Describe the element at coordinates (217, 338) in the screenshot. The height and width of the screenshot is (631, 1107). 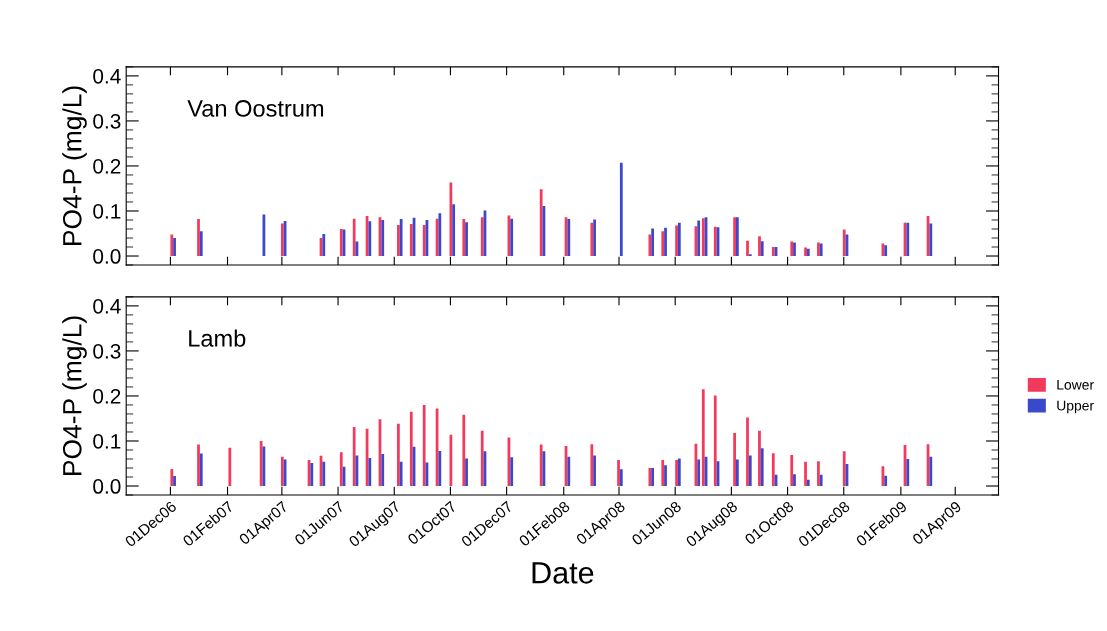
I see `text: Lamb` at that location.